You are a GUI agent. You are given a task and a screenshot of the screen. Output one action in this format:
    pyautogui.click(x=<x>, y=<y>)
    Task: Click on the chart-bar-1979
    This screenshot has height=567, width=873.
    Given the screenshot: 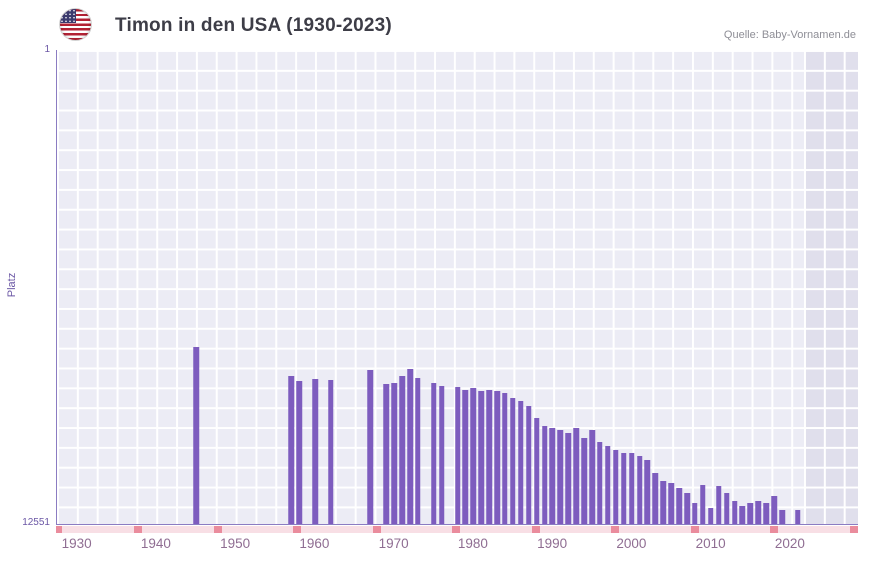 What is the action you would take?
    pyautogui.click(x=465, y=457)
    